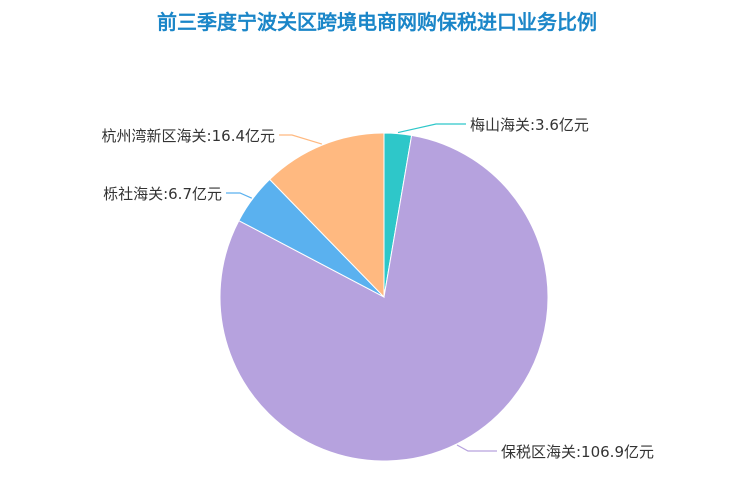  I want to click on chart-title: 前三季度宁波关区跨境电商网购保税进口业务比例, so click(377, 22).